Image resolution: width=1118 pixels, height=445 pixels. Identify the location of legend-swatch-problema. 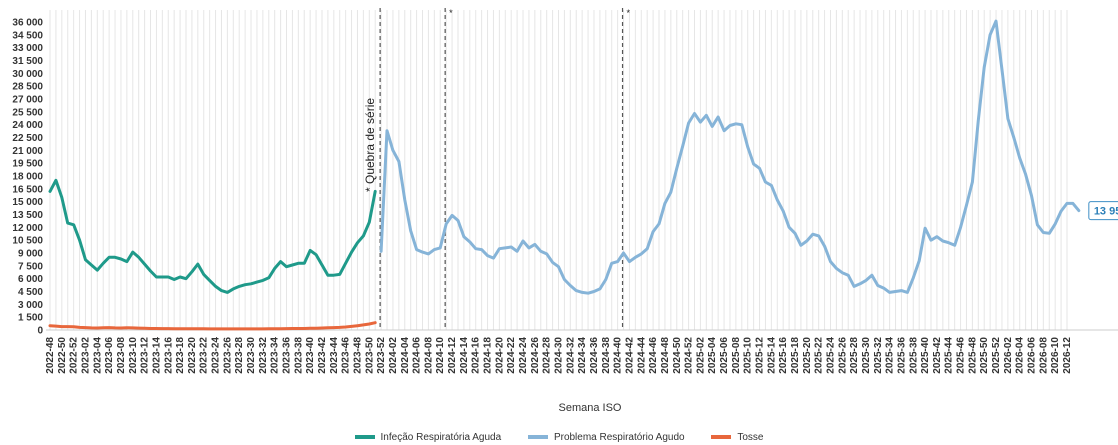
(537, 437).